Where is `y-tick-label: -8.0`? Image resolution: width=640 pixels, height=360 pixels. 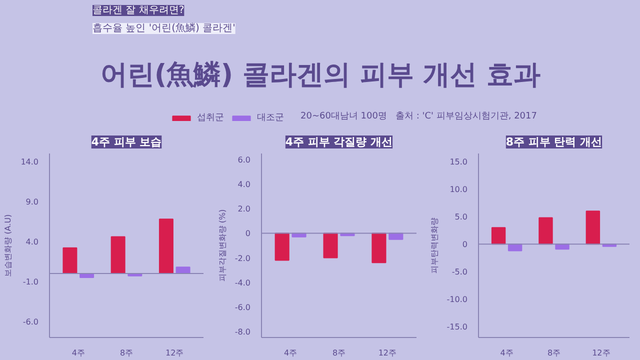
y-tick-label: -8.0 is located at coordinates (242, 331).